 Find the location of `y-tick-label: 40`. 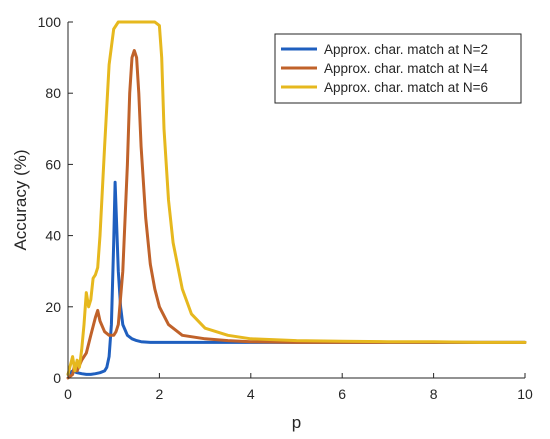

y-tick-label: 40 is located at coordinates (53, 236).